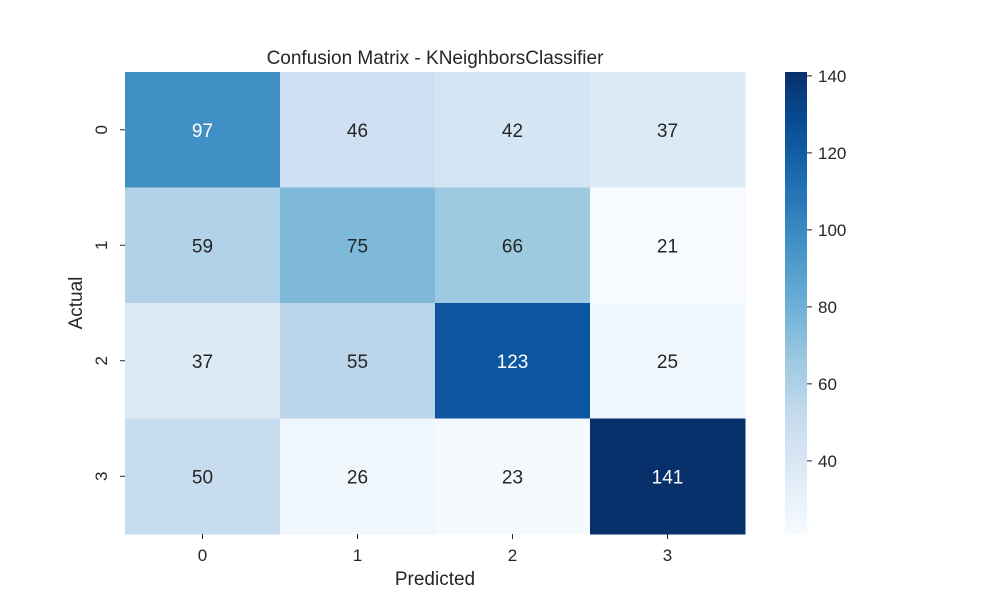 Image resolution: width=1000 pixels, height=605 pixels. I want to click on heatmap-cell-r1-c3, so click(668, 245).